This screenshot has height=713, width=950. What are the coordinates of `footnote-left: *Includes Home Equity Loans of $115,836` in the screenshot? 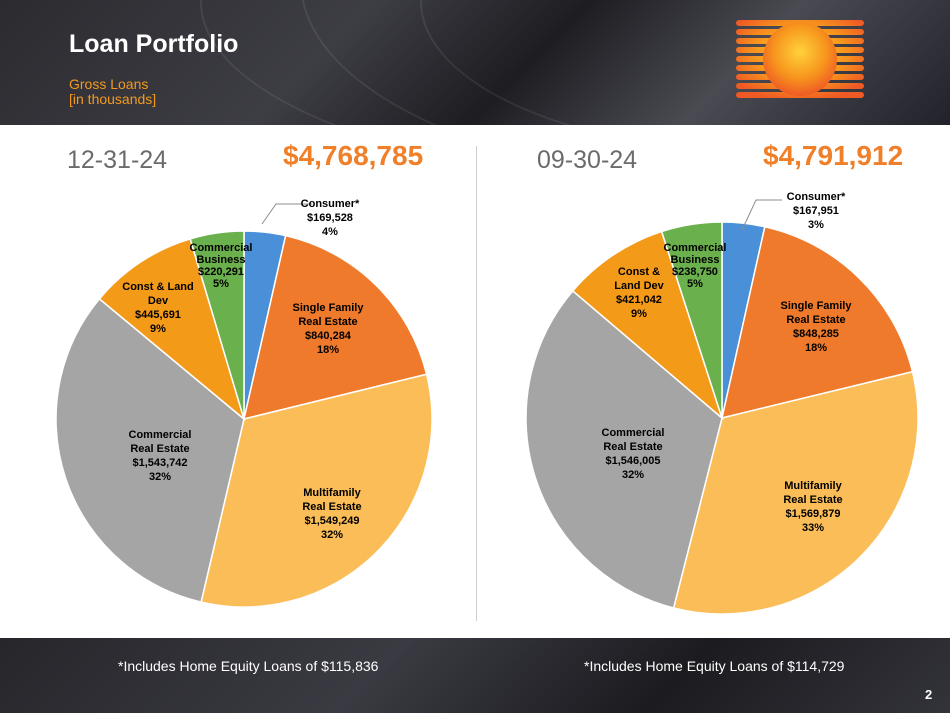 It's located at (248, 666).